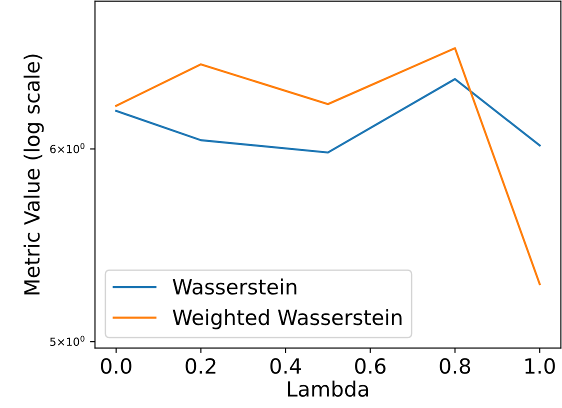 This screenshot has width=562, height=408. Describe the element at coordinates (201, 366) in the screenshot. I see `x-tick-label: 0.2` at that location.